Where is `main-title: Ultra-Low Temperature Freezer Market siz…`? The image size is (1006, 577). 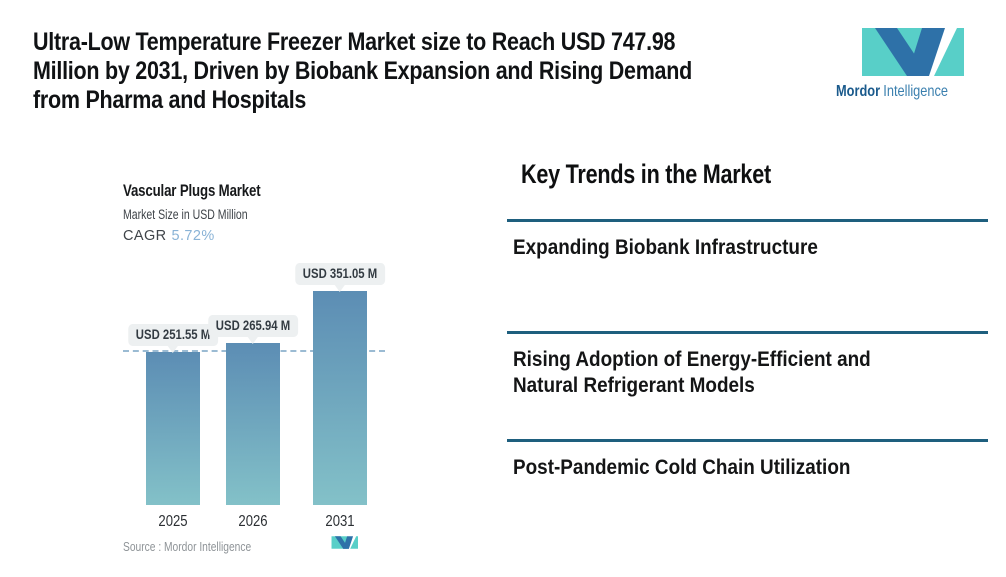 main-title: Ultra-Low Temperature Freezer Market siz… is located at coordinates (362, 71).